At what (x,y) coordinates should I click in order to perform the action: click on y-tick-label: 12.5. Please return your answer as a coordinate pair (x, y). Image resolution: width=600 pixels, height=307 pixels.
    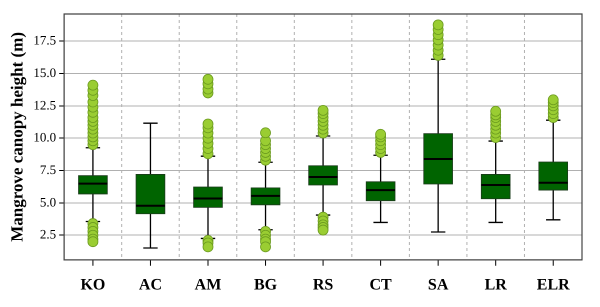
    Looking at the image, I should click on (44, 104).